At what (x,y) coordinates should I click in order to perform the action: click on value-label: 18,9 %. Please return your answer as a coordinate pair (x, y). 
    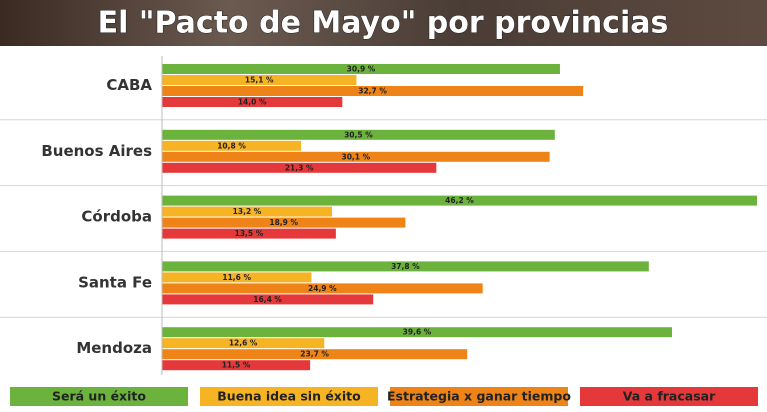
    Looking at the image, I should click on (283, 222).